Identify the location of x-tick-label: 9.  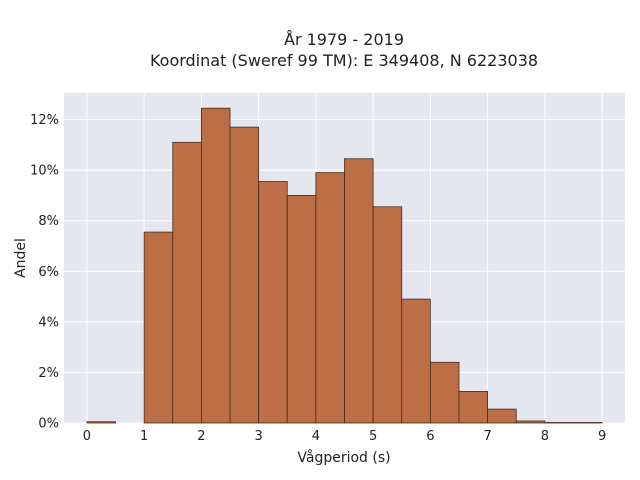
(602, 436).